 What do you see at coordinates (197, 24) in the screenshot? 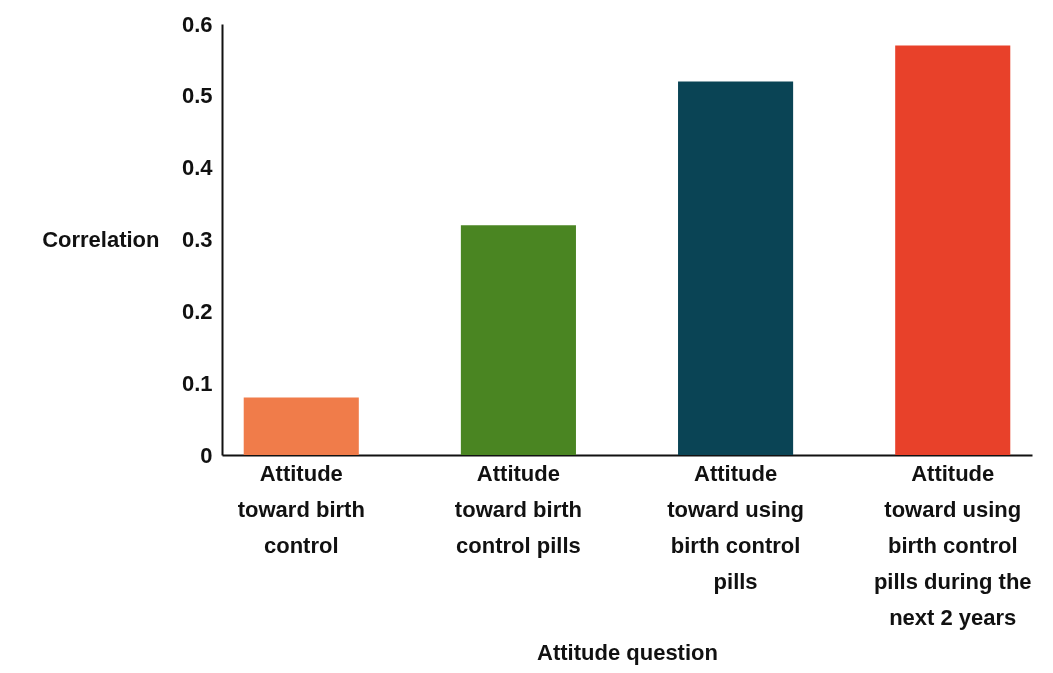
I see `y-tick-label: 0.6` at bounding box center [197, 24].